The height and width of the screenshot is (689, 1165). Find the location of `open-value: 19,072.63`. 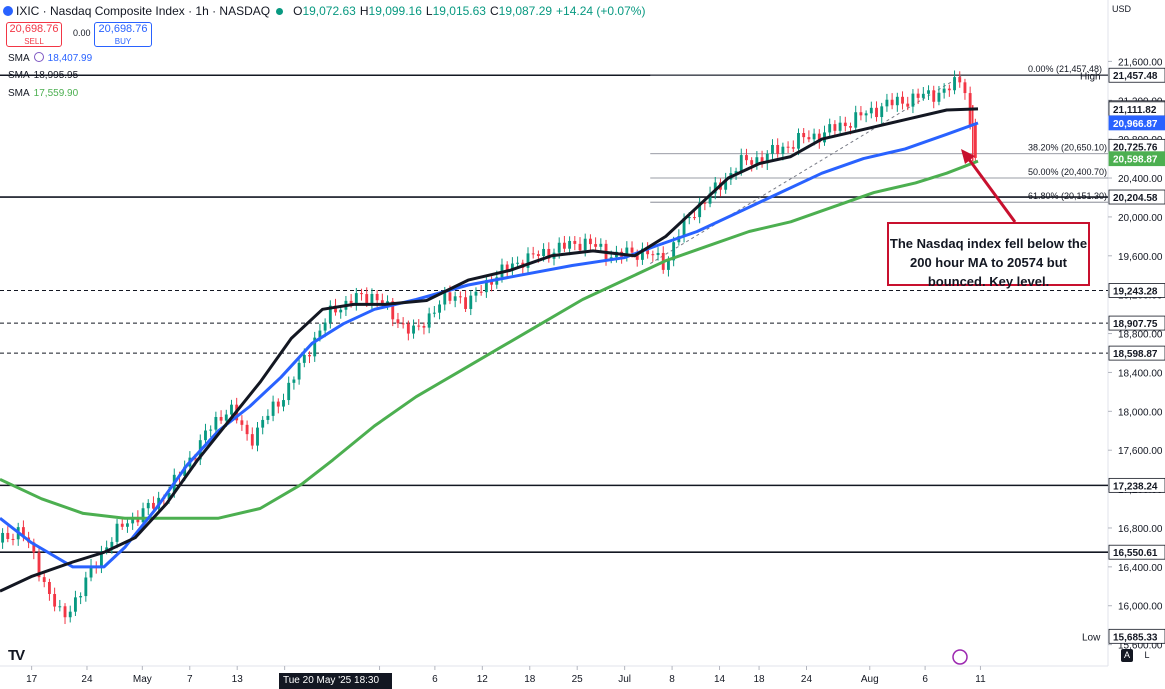

open-value: 19,072.63 is located at coordinates (329, 11).